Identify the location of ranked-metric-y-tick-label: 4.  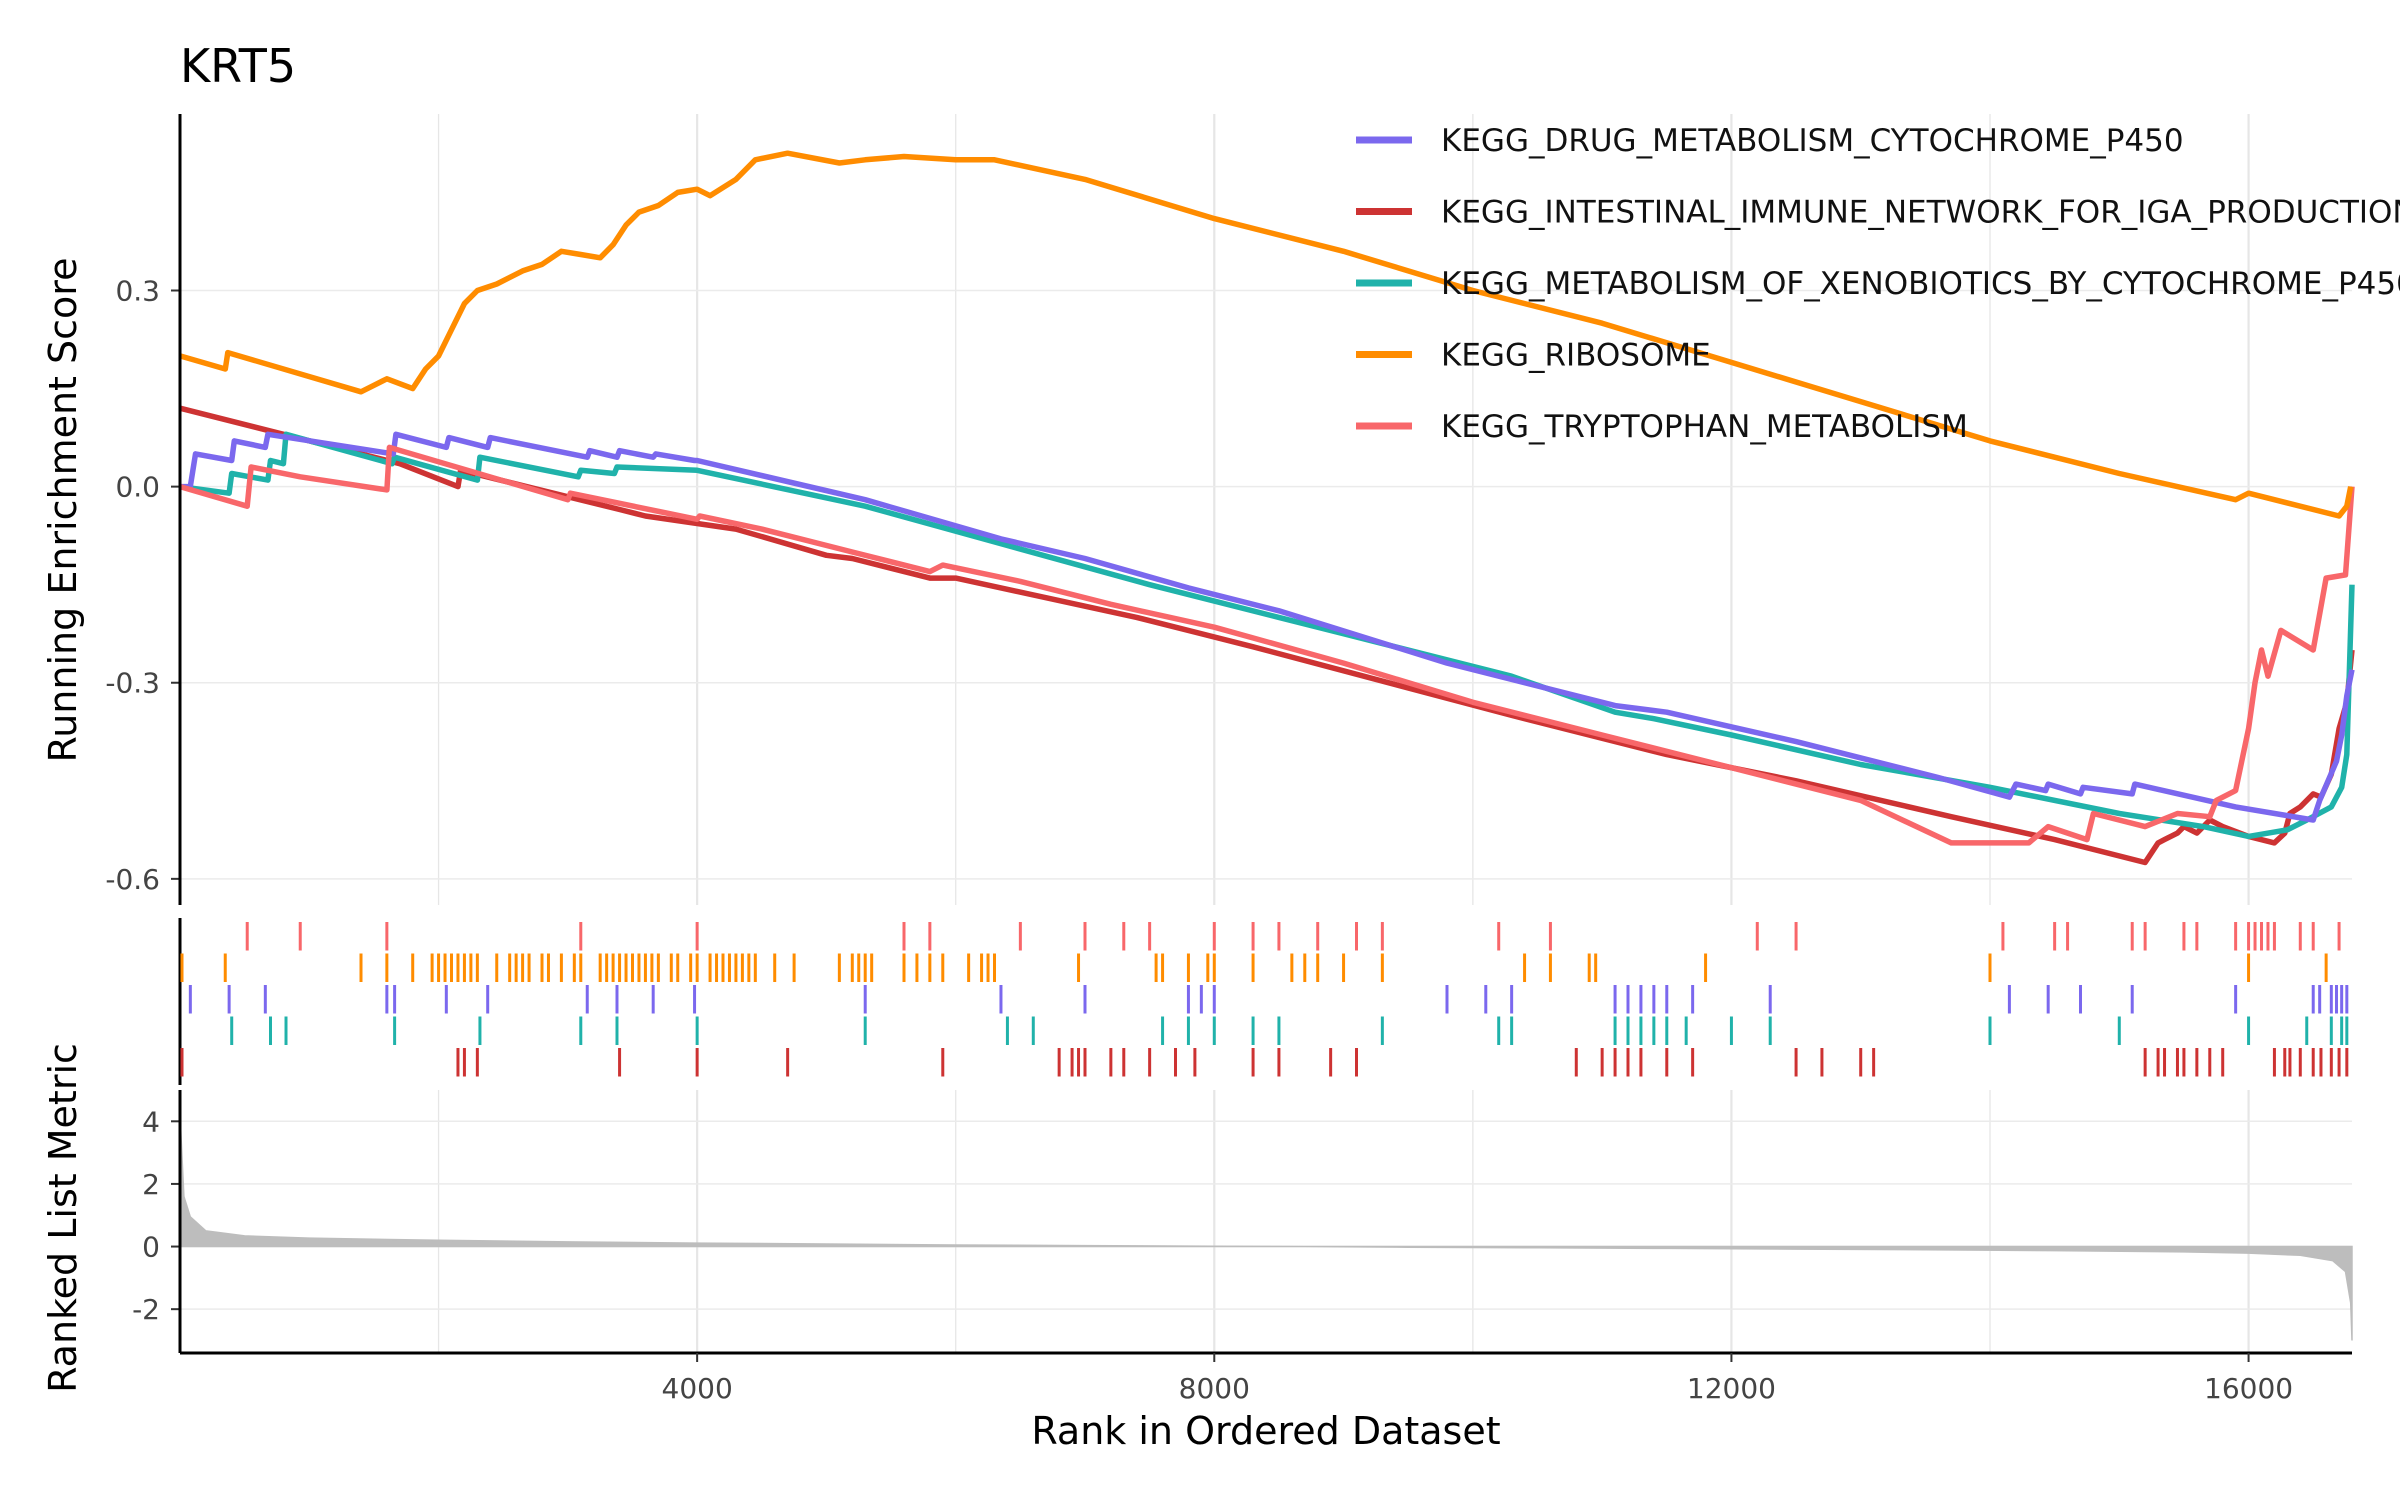
(151, 1121).